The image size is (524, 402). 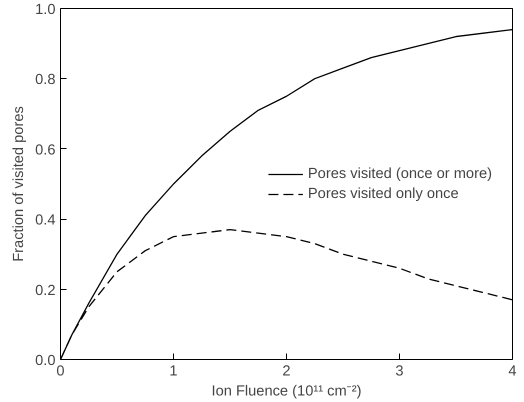 What do you see at coordinates (45, 150) in the screenshot?
I see `y-tick-label: 0.6` at bounding box center [45, 150].